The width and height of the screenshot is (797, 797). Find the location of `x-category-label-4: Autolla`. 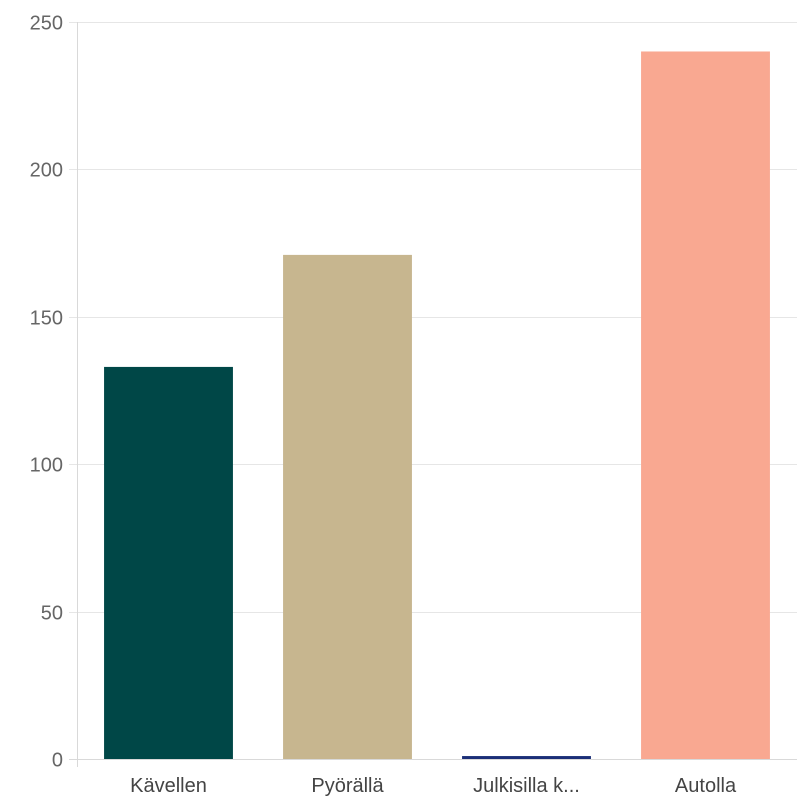

x-category-label-4: Autolla is located at coordinates (706, 786).